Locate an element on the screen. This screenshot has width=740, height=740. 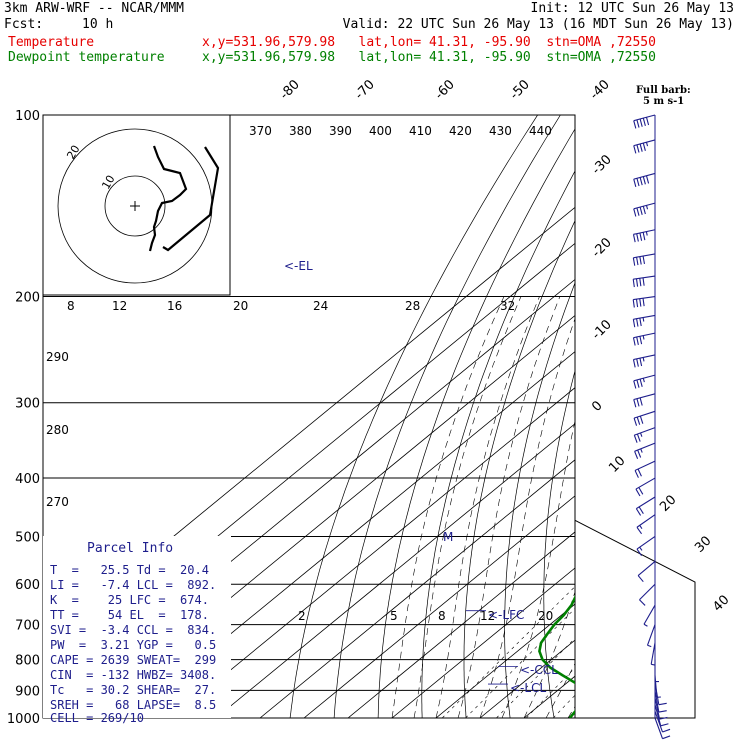
wind-barb-units: 5 m s-1 is located at coordinates (663, 101).